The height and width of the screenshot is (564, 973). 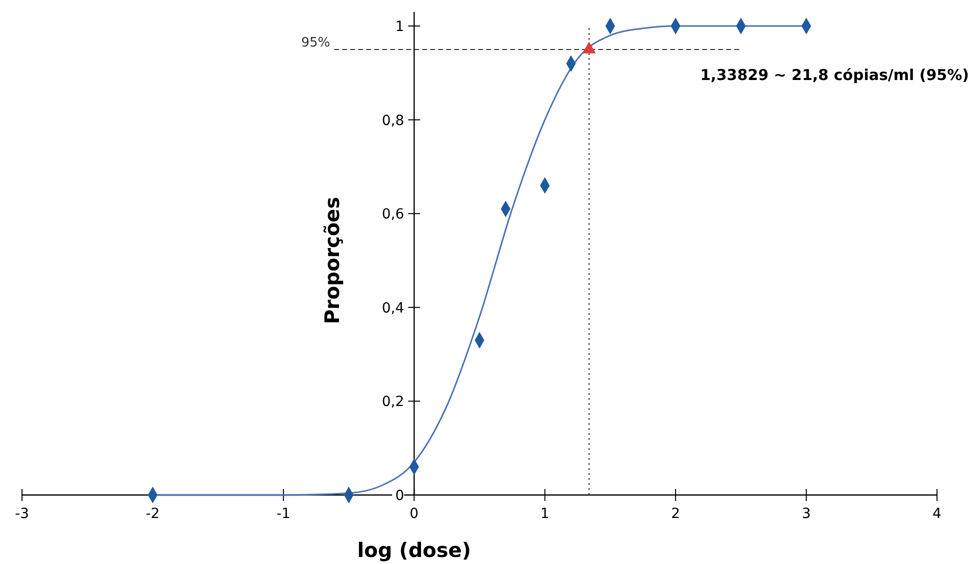 What do you see at coordinates (393, 120) in the screenshot?
I see `y-tick-label: 0,8` at bounding box center [393, 120].